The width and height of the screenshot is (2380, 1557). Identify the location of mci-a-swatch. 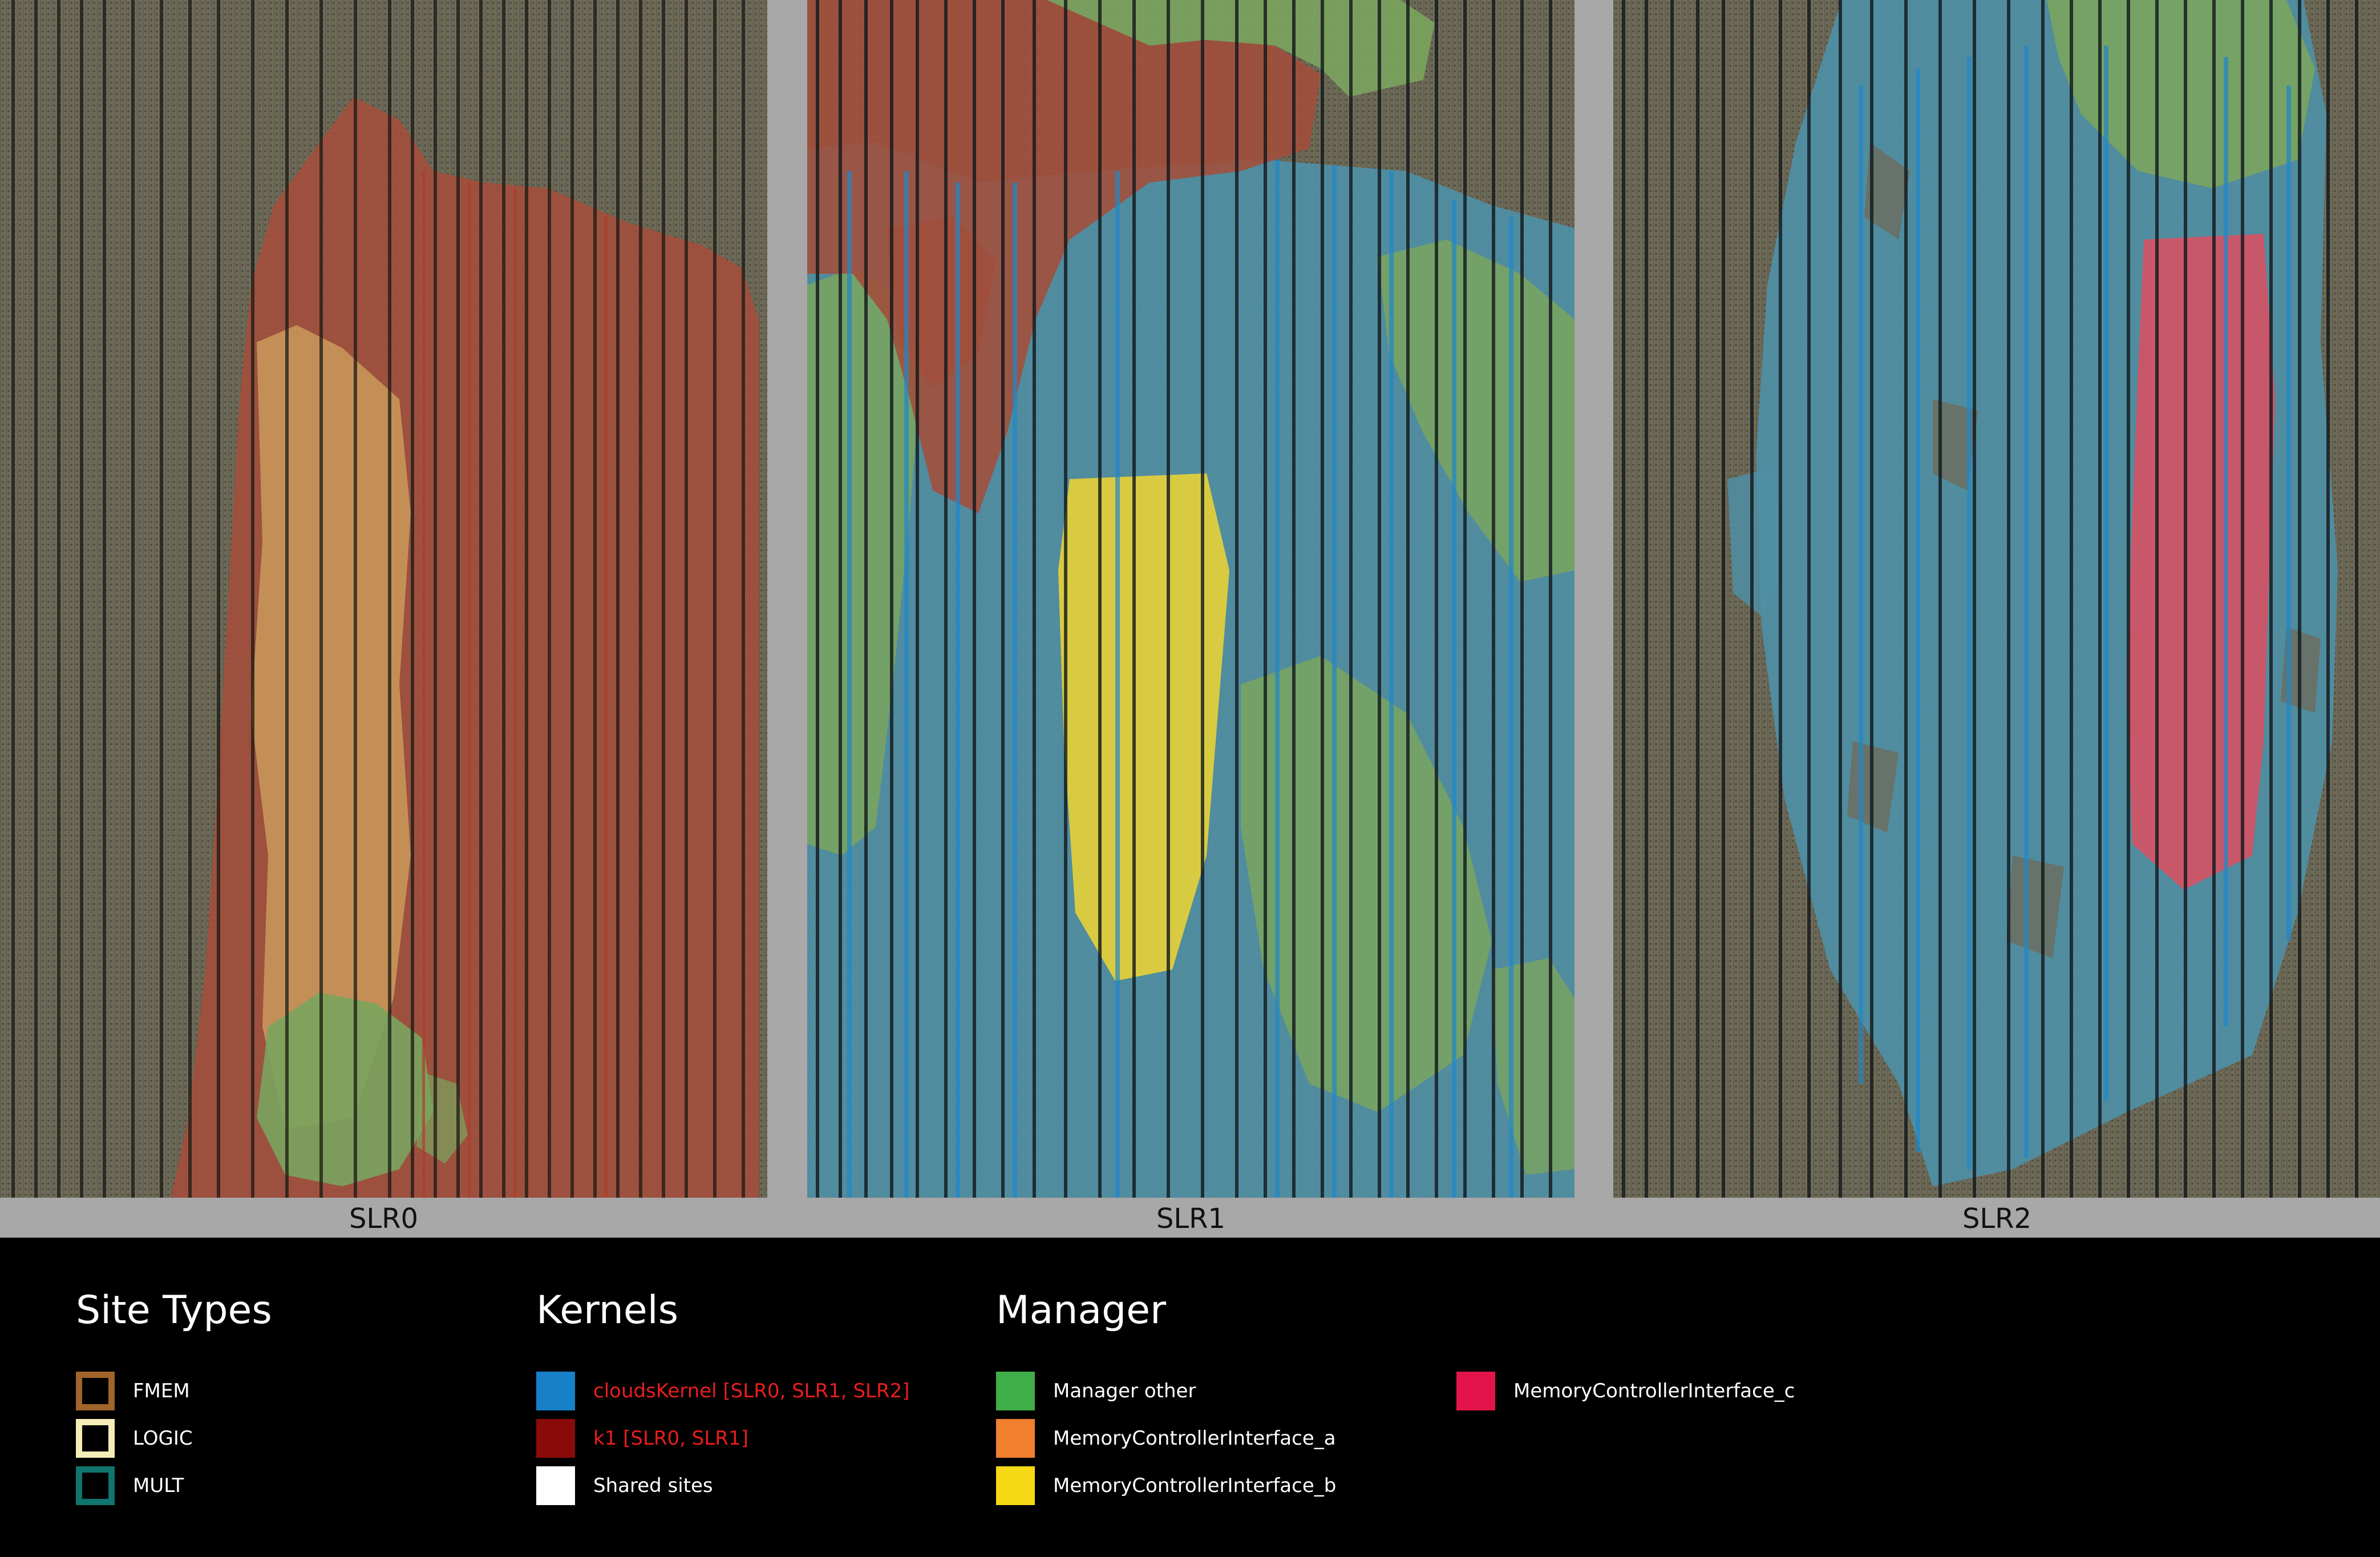
(1015, 1438).